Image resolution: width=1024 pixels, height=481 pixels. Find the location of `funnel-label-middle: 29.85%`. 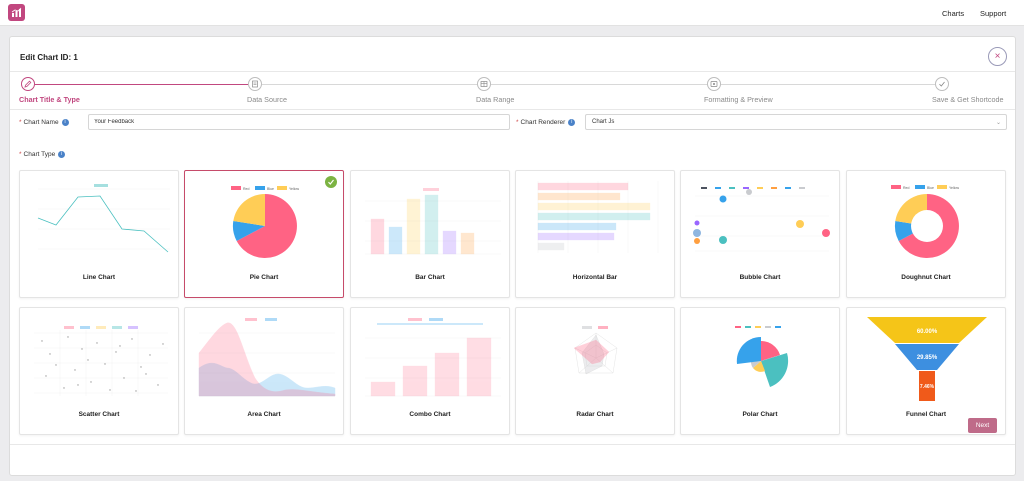

funnel-label-middle: 29.85% is located at coordinates (927, 358).